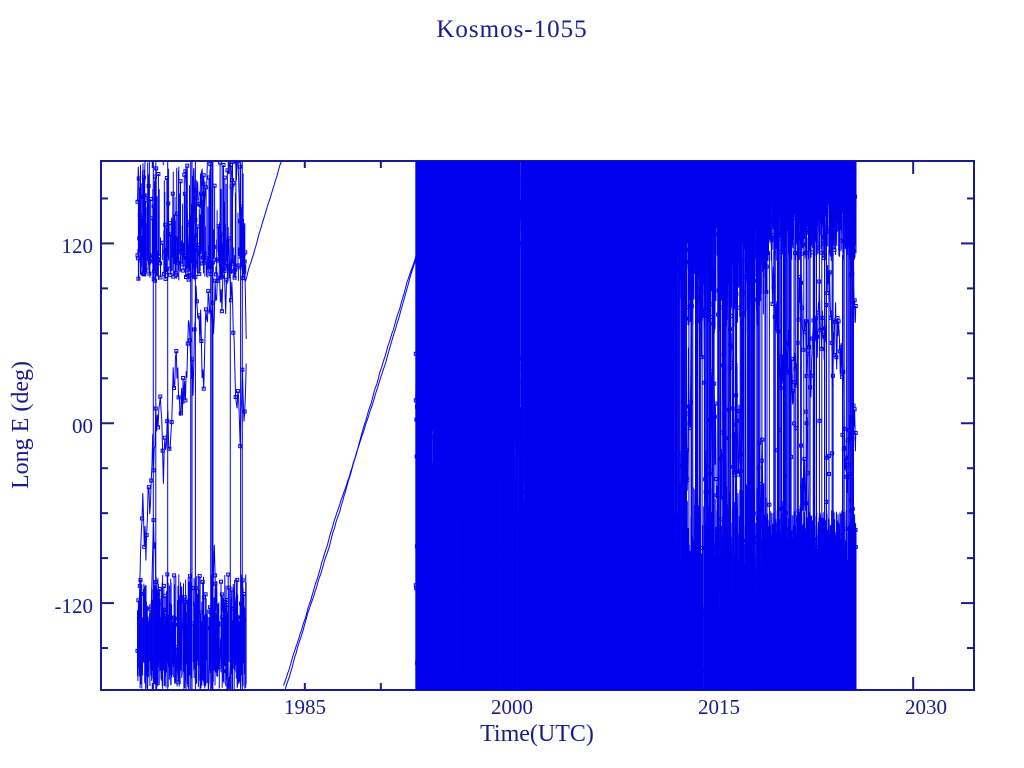 Image resolution: width=1024 pixels, height=768 pixels. Describe the element at coordinates (512, 29) in the screenshot. I see `page-title: Kosmos-1055` at that location.